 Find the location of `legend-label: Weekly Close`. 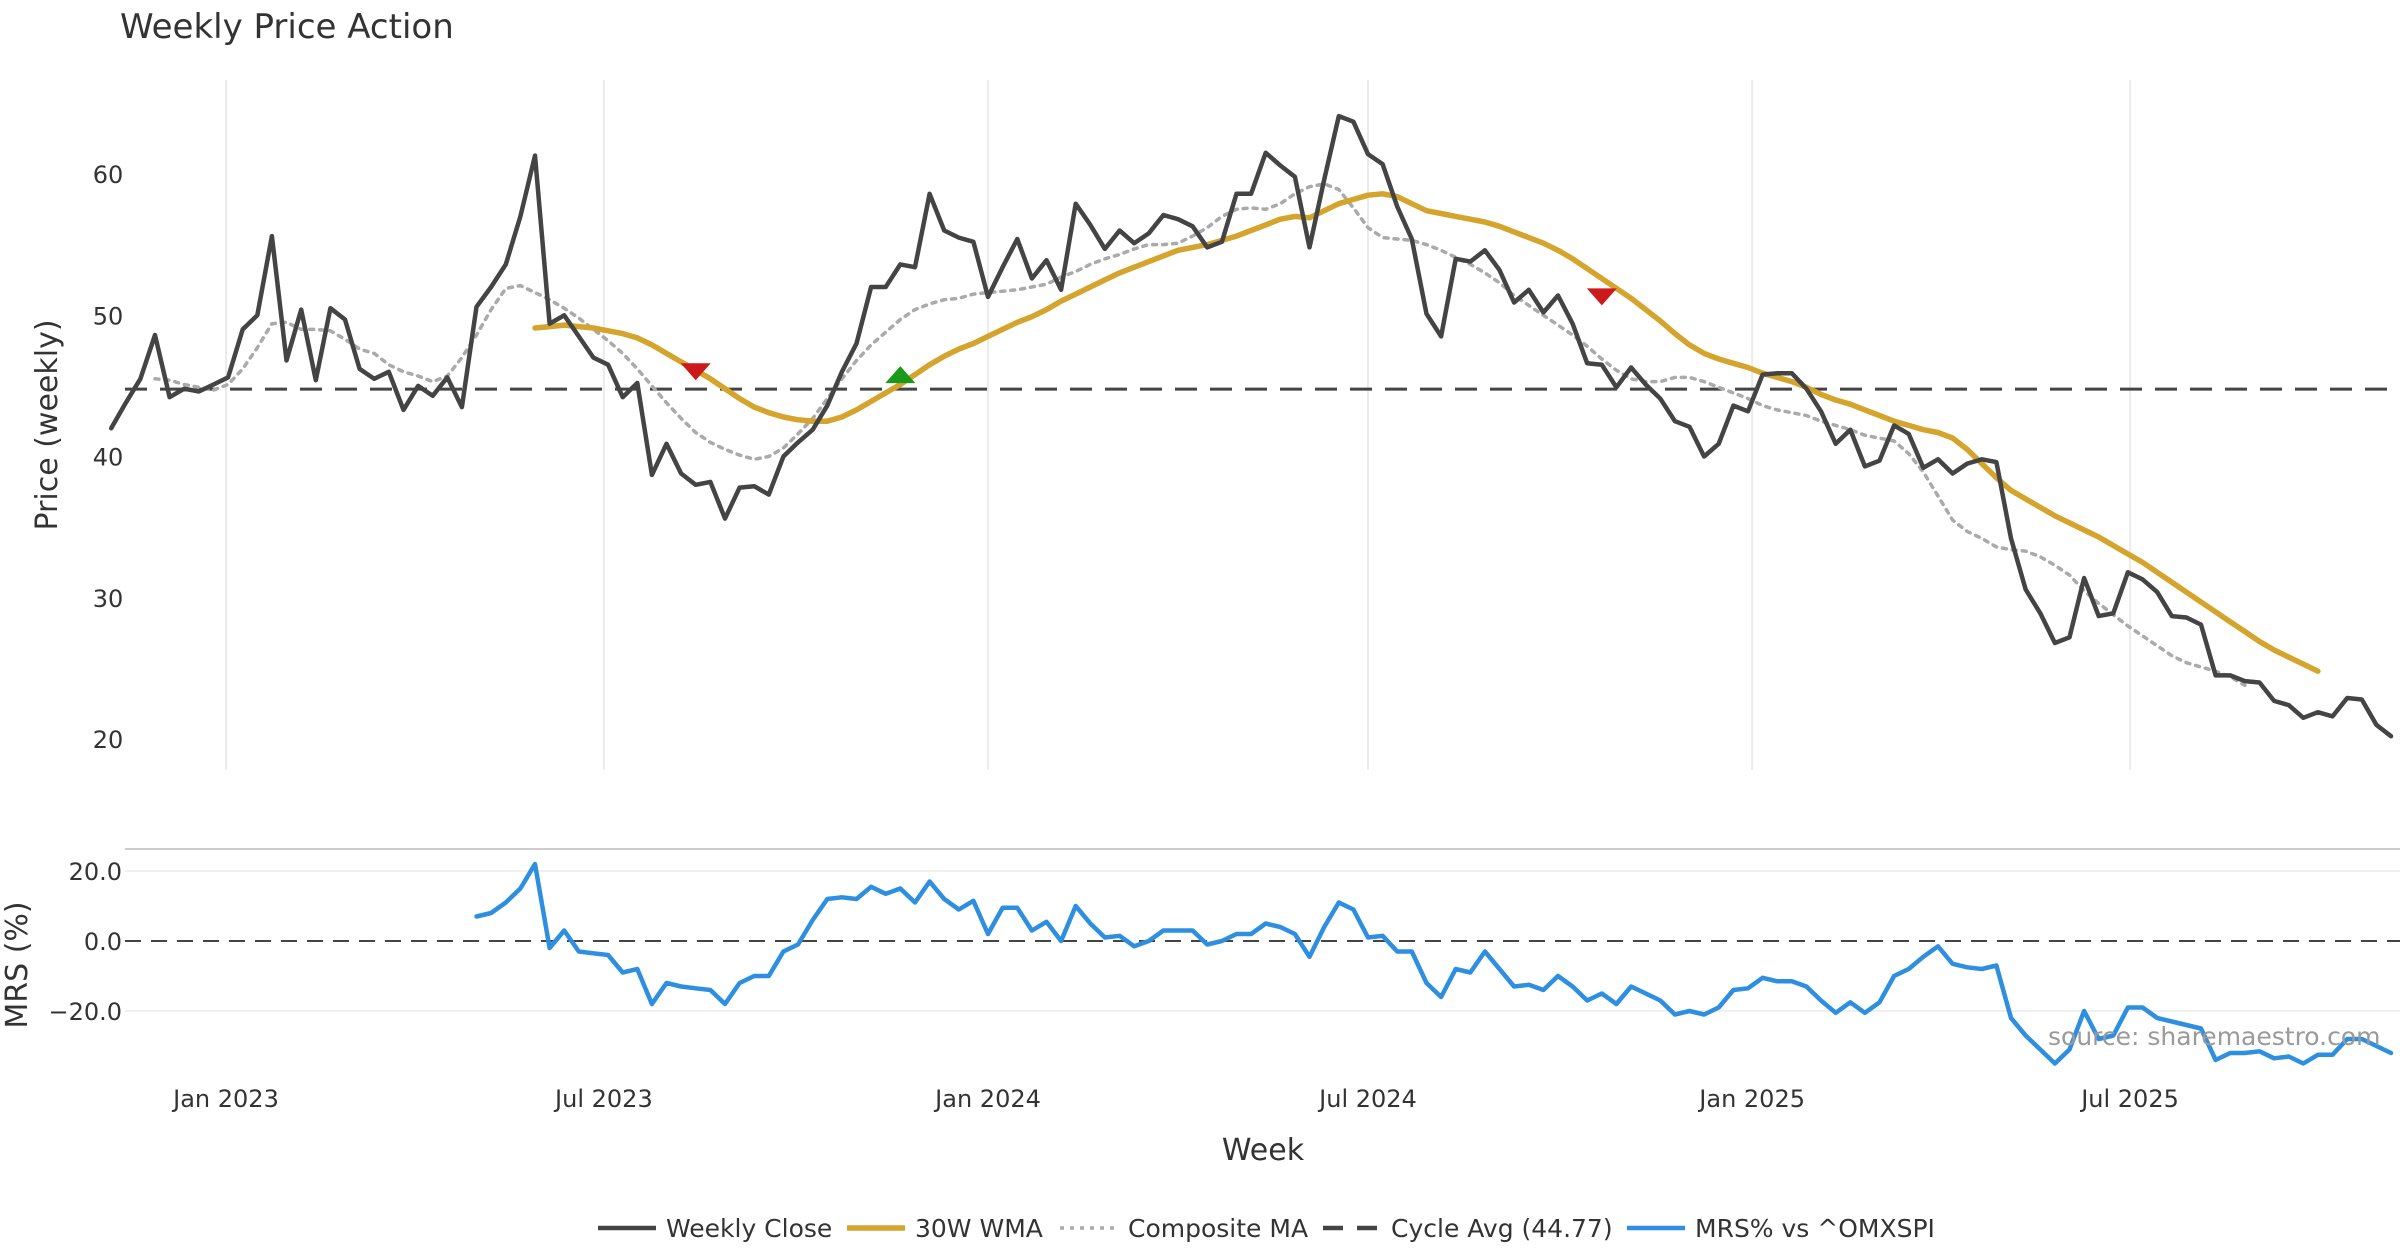

legend-label: Weekly Close is located at coordinates (749, 1228).